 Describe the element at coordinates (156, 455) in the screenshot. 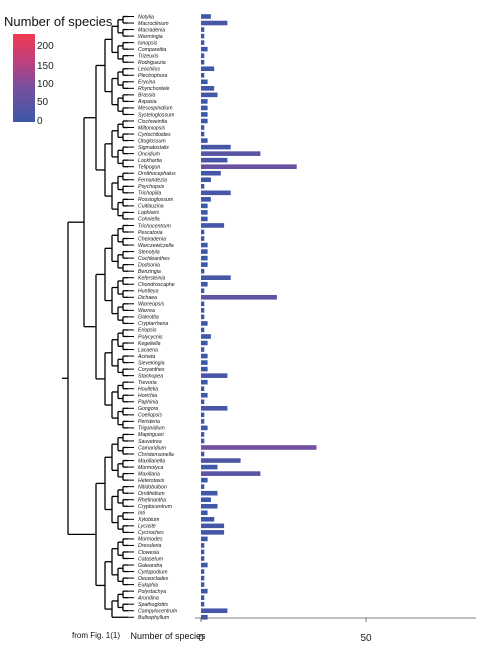

I see `genus-label-christensonella: Christensonella` at that location.